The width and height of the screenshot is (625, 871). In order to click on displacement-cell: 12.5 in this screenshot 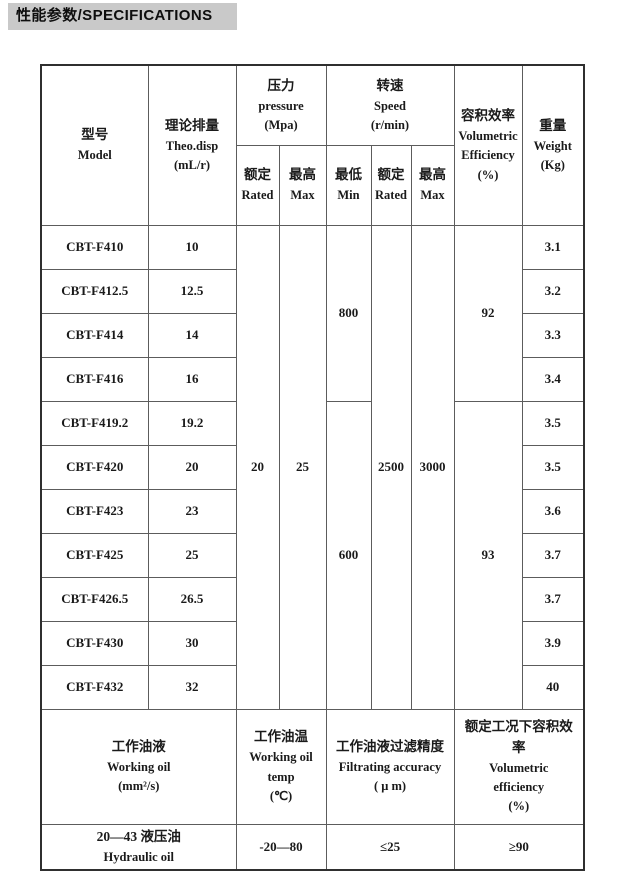, I will do `click(192, 291)`.